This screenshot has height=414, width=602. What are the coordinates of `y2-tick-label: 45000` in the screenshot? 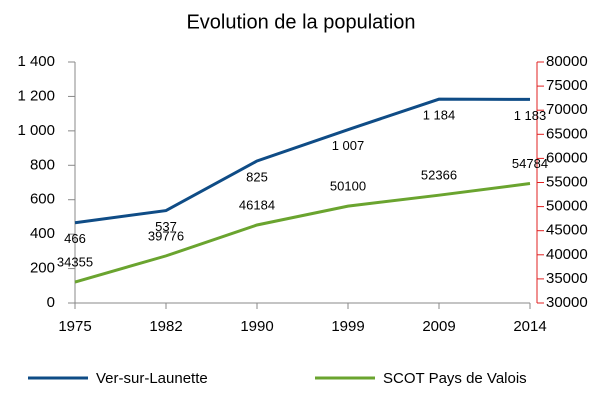 It's located at (567, 230).